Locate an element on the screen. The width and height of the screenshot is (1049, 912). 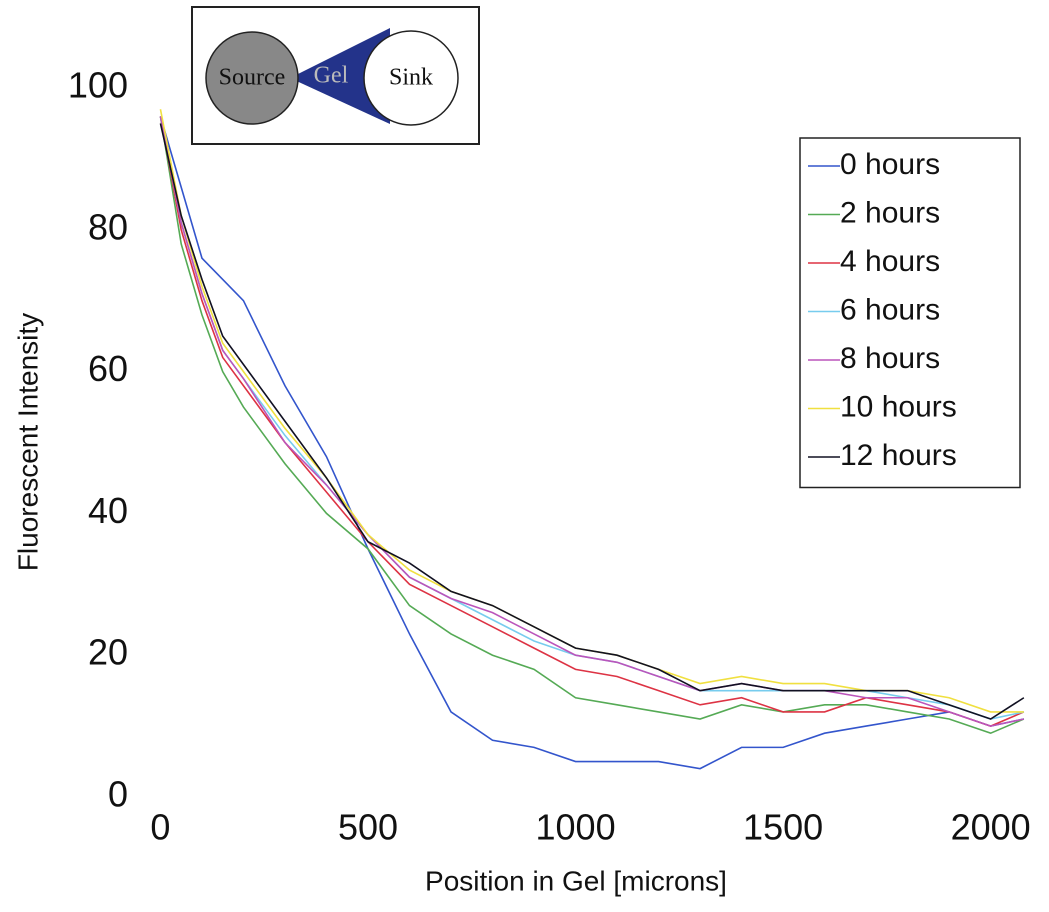
legend-label: 6 hours is located at coordinates (890, 309).